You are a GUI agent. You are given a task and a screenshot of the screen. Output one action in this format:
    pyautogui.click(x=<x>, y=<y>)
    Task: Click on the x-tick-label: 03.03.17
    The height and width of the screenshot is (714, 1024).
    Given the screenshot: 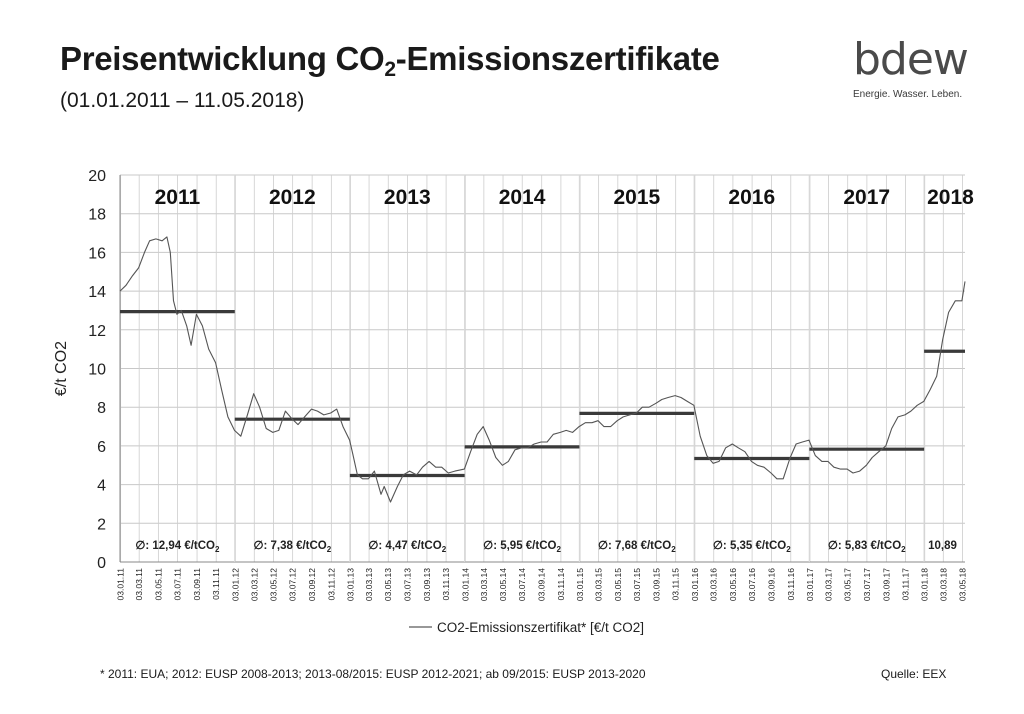 What is the action you would take?
    pyautogui.click(x=829, y=584)
    